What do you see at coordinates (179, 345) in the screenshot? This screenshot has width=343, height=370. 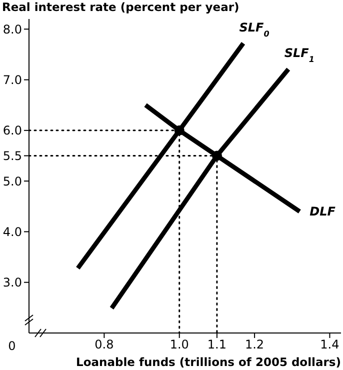 I see `x-tick-label: 1.0` at bounding box center [179, 345].